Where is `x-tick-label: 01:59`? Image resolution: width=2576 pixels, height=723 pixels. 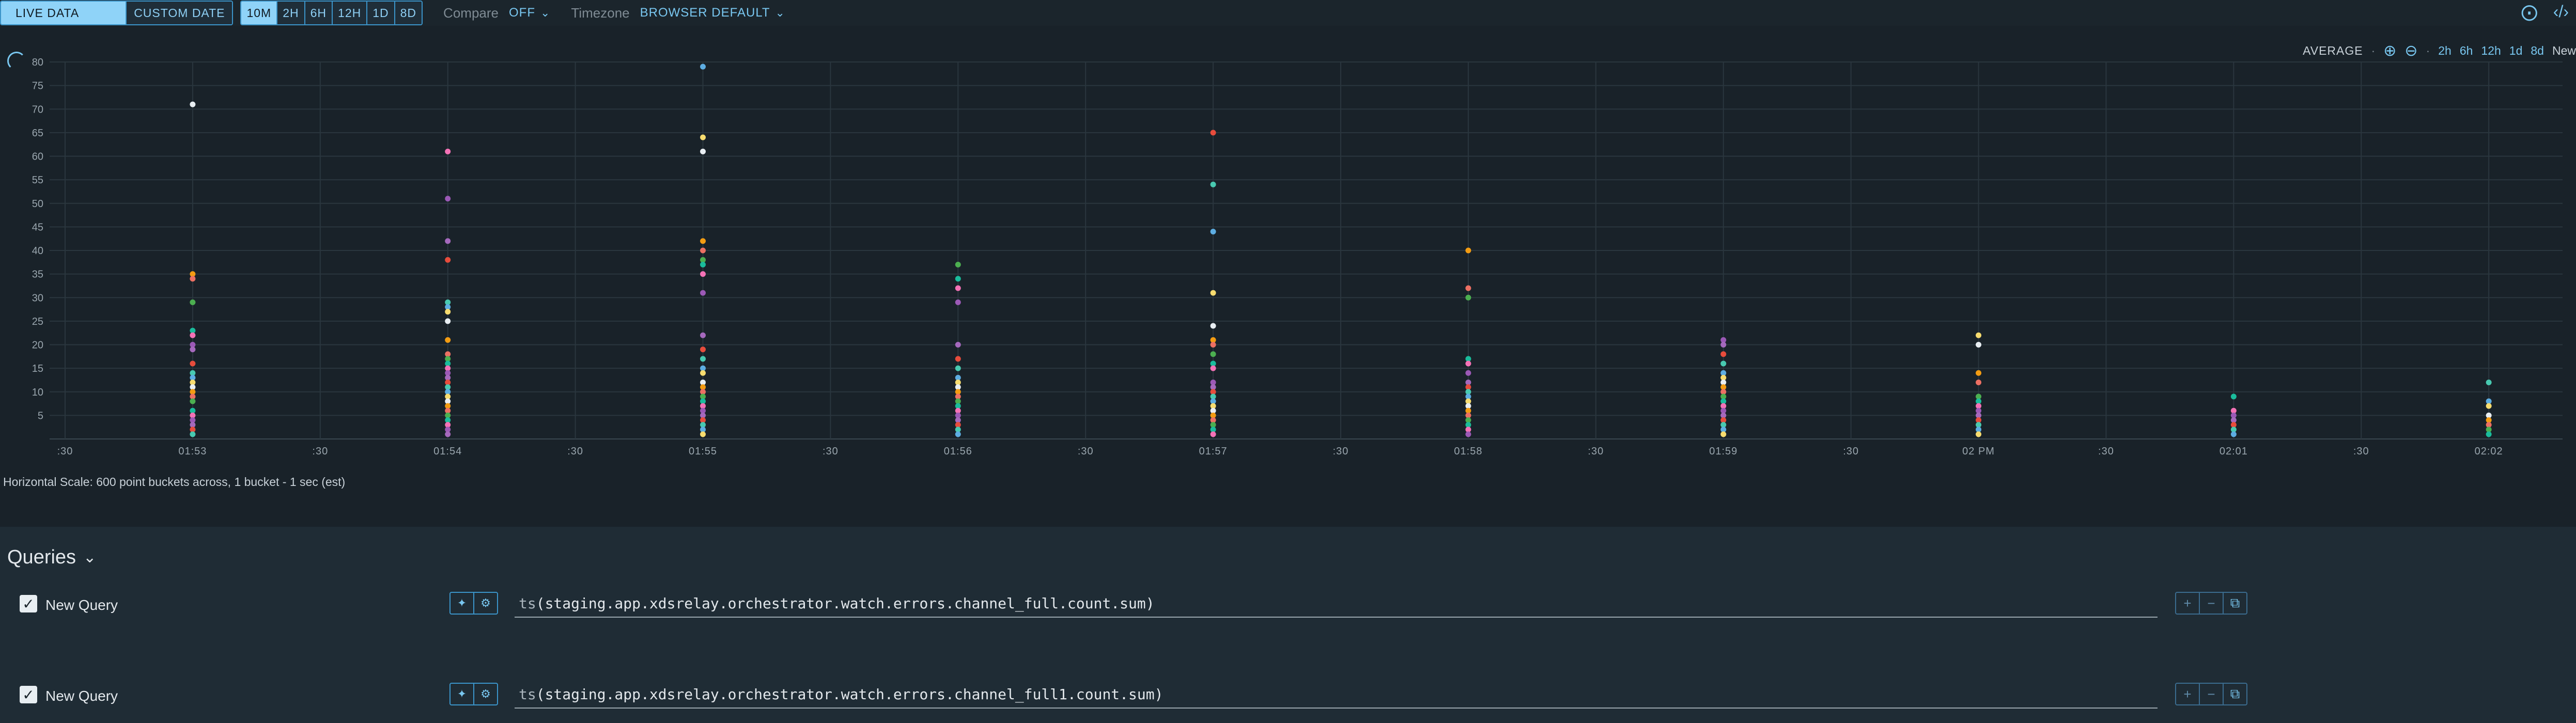
x-tick-label: 01:59 is located at coordinates (1723, 452).